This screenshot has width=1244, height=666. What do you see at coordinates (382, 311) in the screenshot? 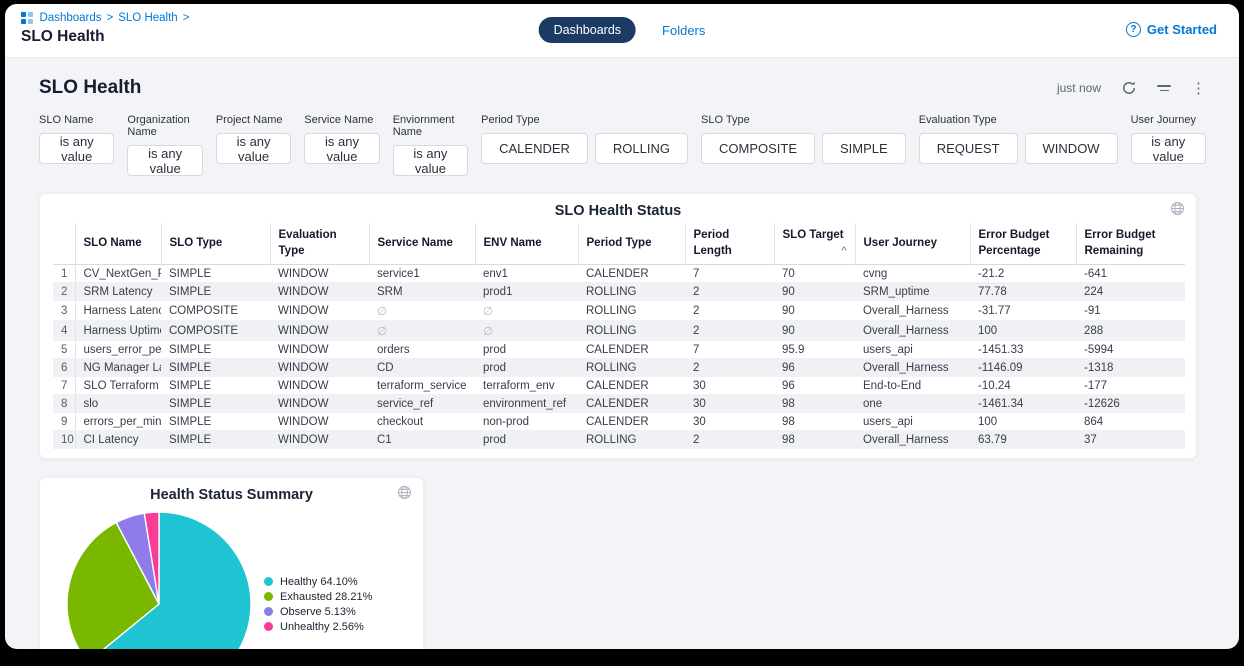
I see `null-value: ∅` at bounding box center [382, 311].